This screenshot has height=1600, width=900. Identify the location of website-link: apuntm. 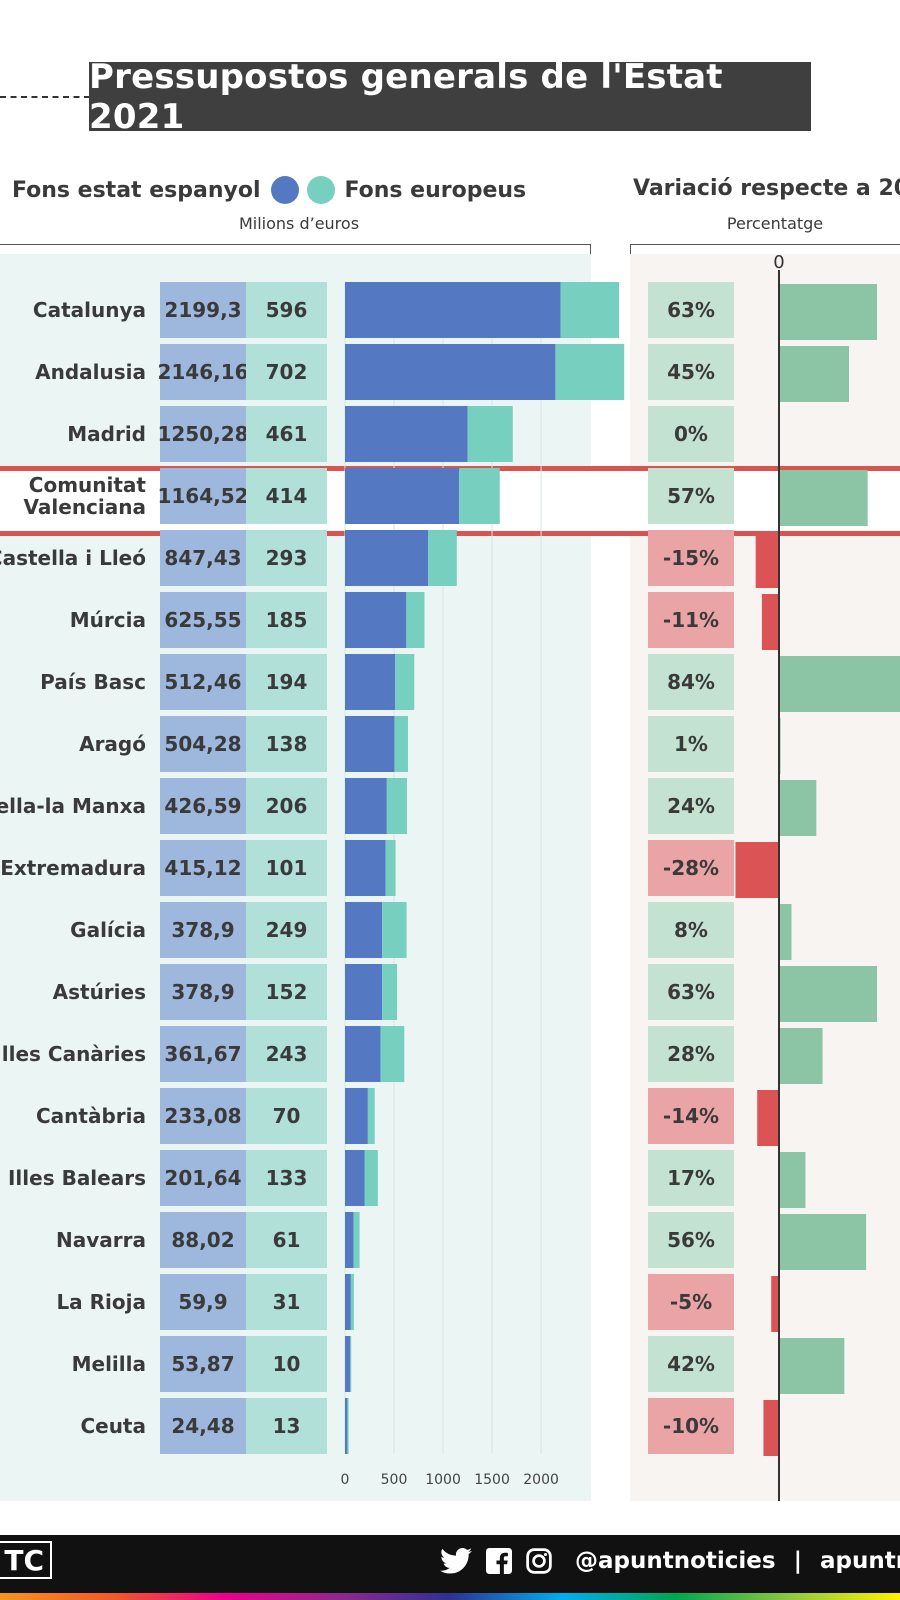
(860, 1561).